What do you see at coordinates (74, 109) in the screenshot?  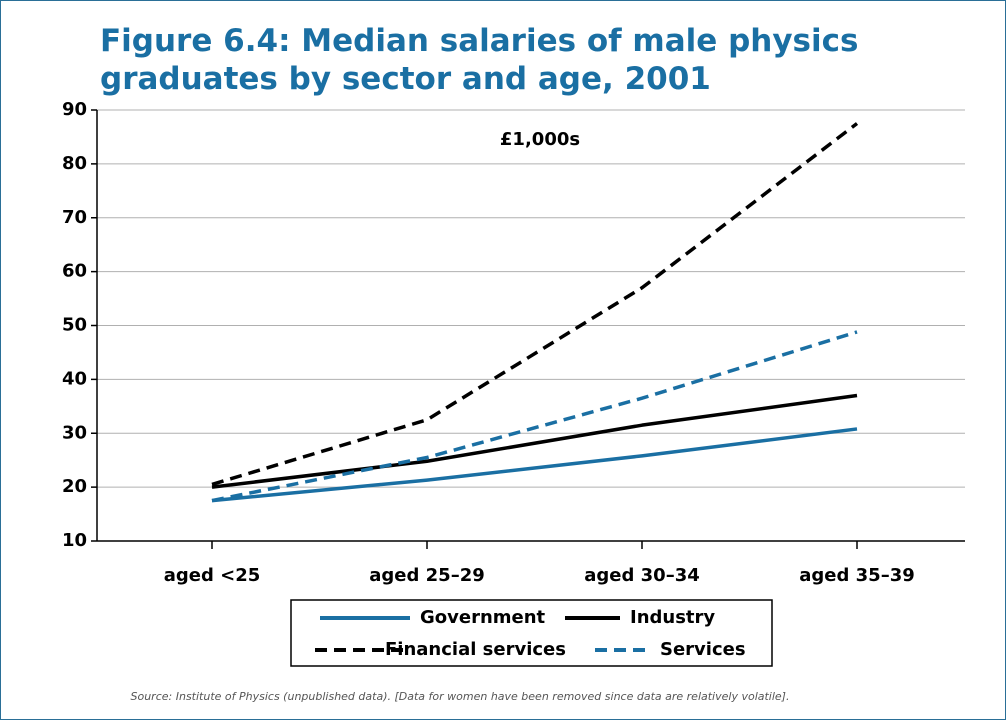 I see `y-tick-label: 90` at bounding box center [74, 109].